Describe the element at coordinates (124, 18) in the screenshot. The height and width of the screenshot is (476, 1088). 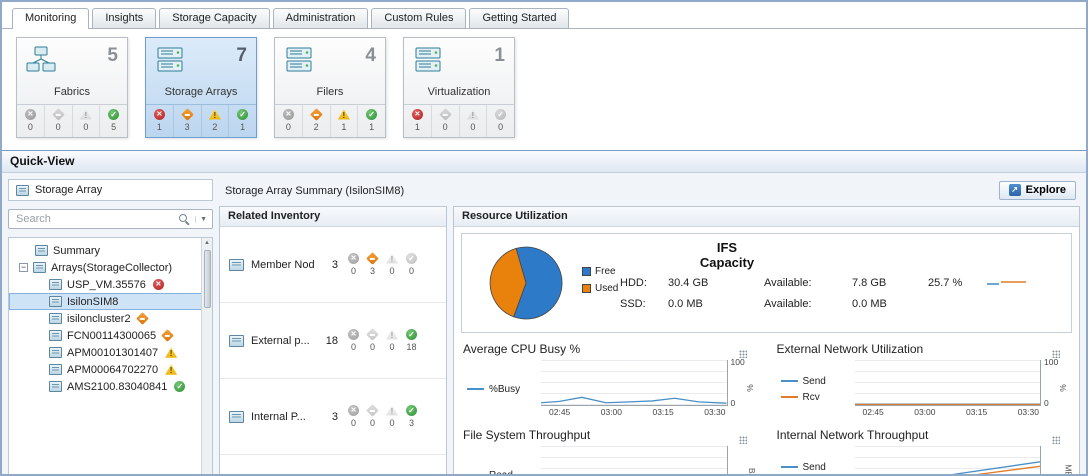
I see `tab-insights: Insights` at that location.